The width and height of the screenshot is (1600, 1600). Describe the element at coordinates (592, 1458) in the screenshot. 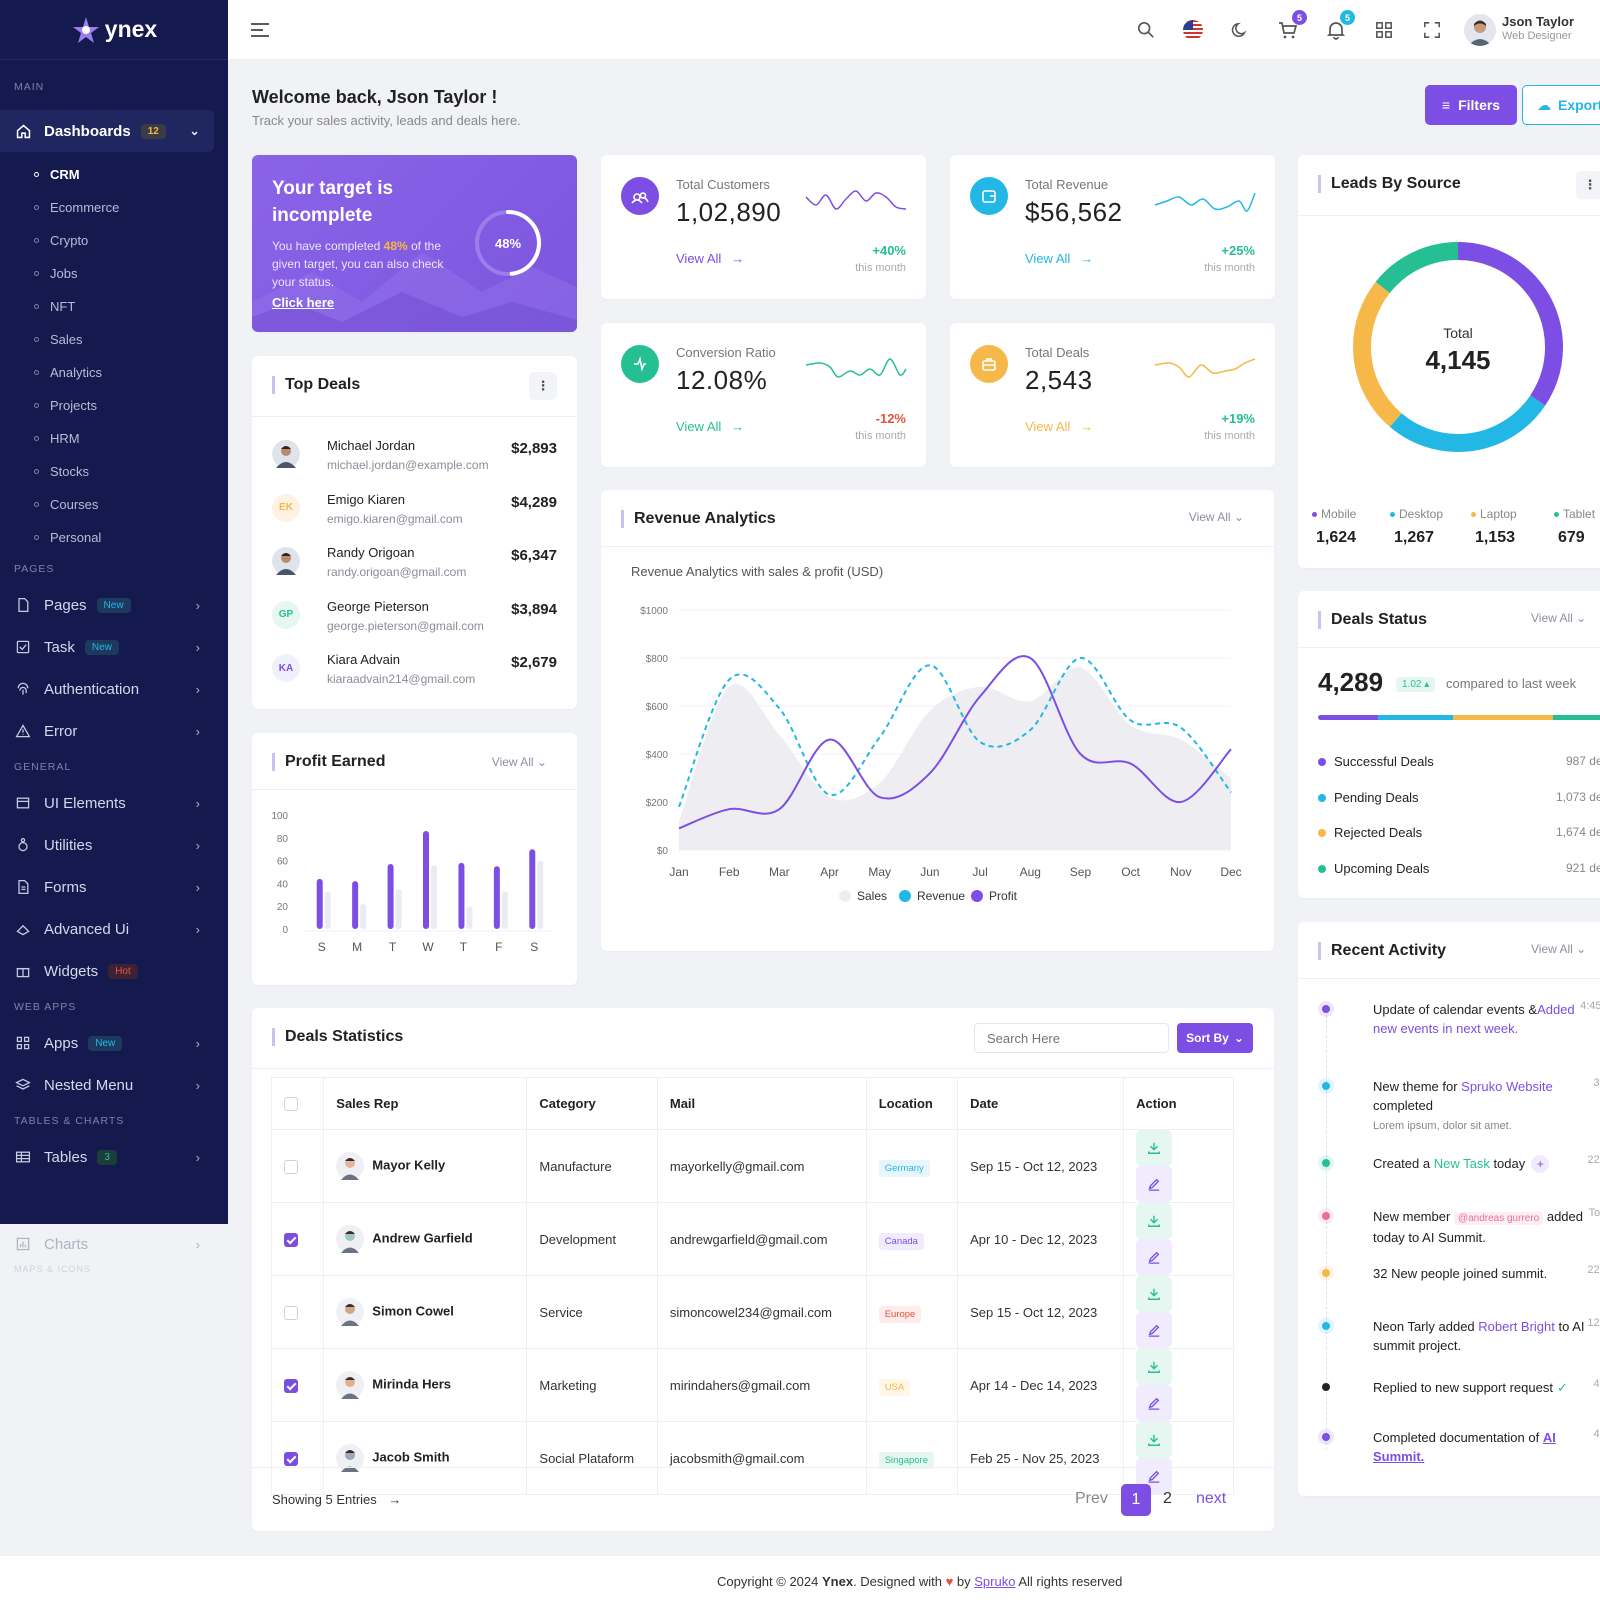

I see `category-cell: Social Plataform` at that location.